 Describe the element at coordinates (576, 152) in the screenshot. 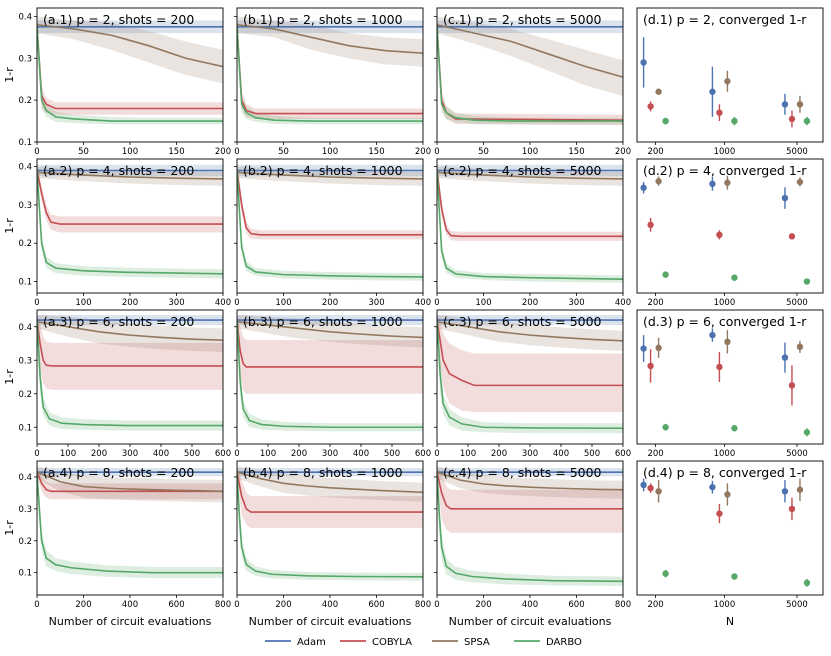

I see `x-tick-label: 150` at that location.